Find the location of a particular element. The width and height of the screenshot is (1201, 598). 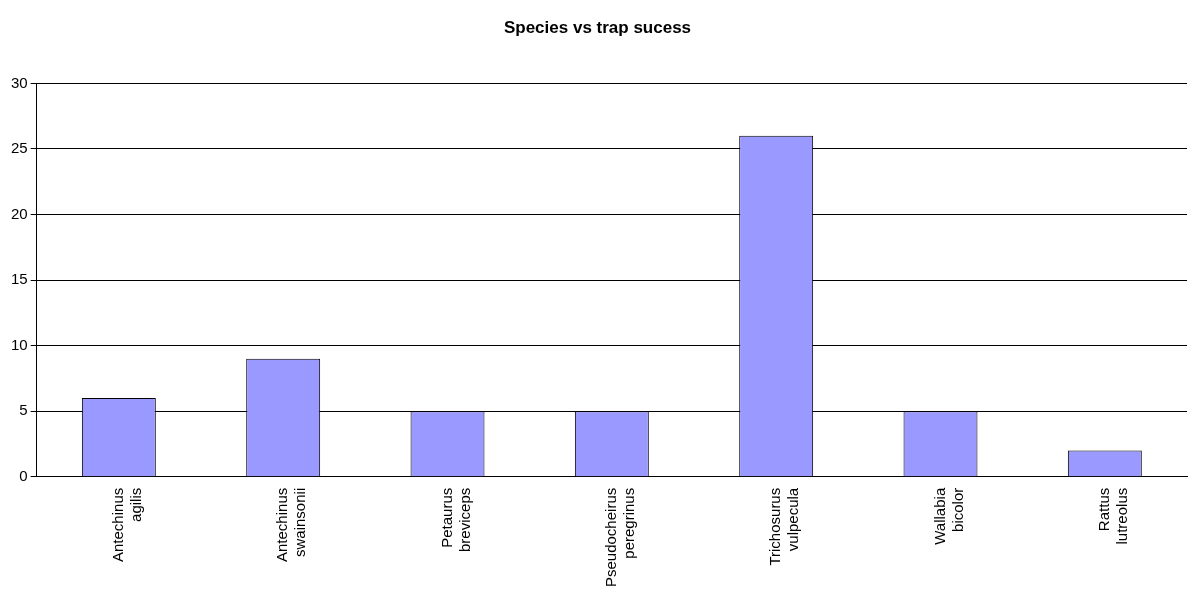

x-tick-label: Antechinus swainsonii is located at coordinates (291, 524).